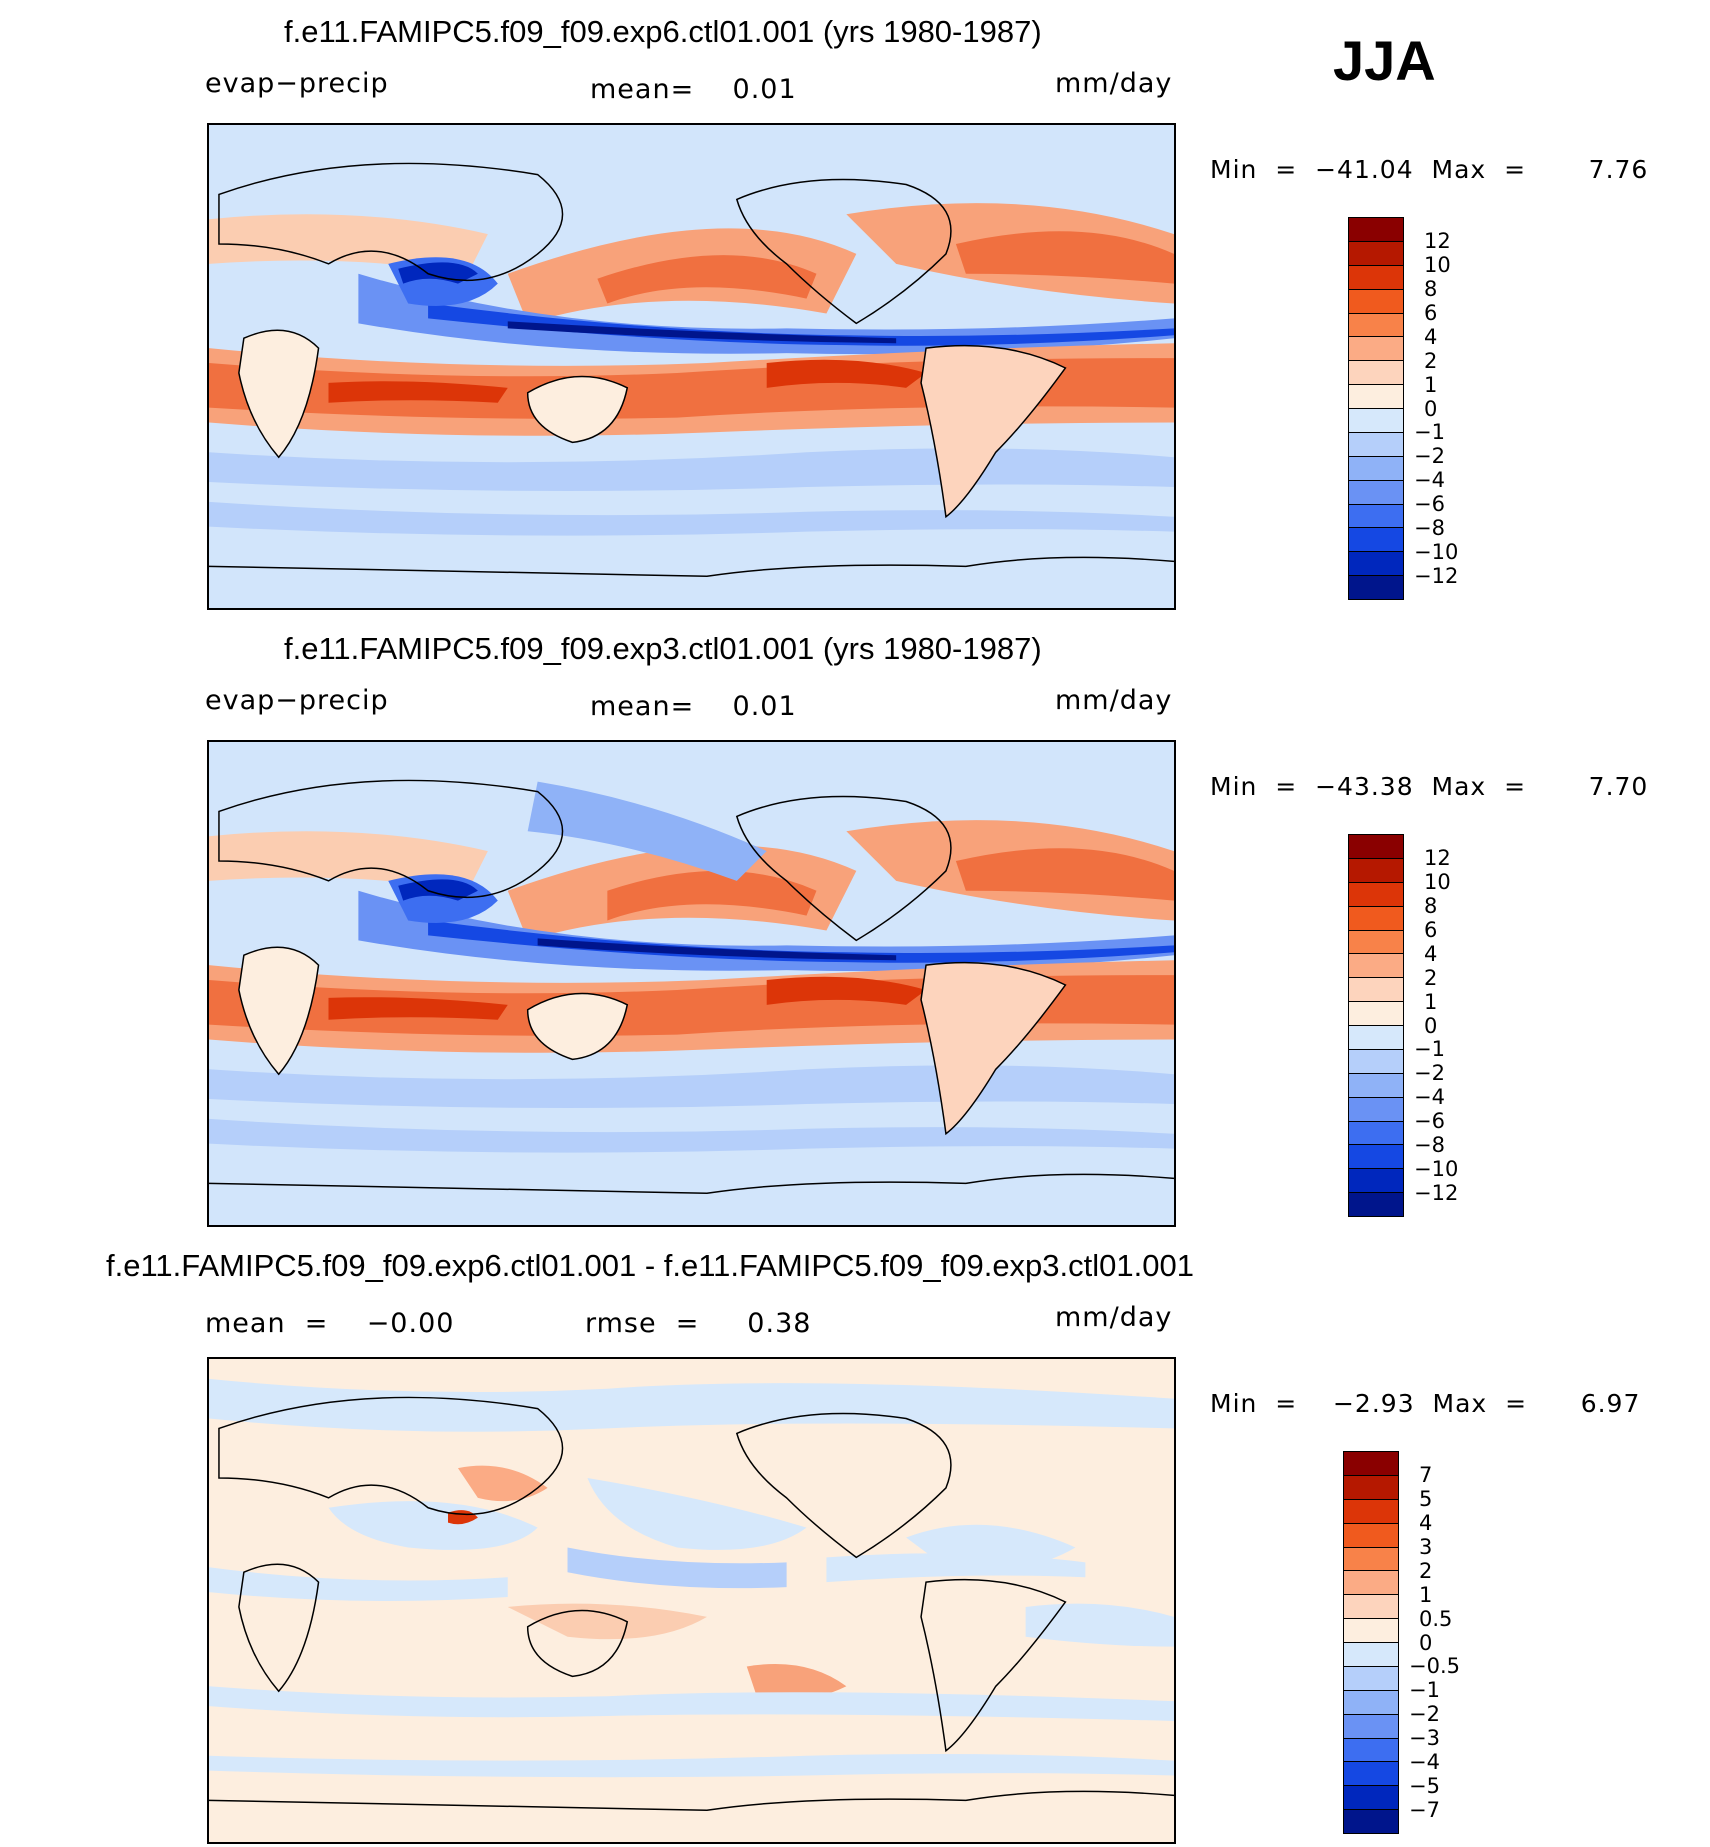 The height and width of the screenshot is (1847, 1710). Describe the element at coordinates (297, 83) in the screenshot. I see `panel-1-variable-label: evap−precip` at that location.